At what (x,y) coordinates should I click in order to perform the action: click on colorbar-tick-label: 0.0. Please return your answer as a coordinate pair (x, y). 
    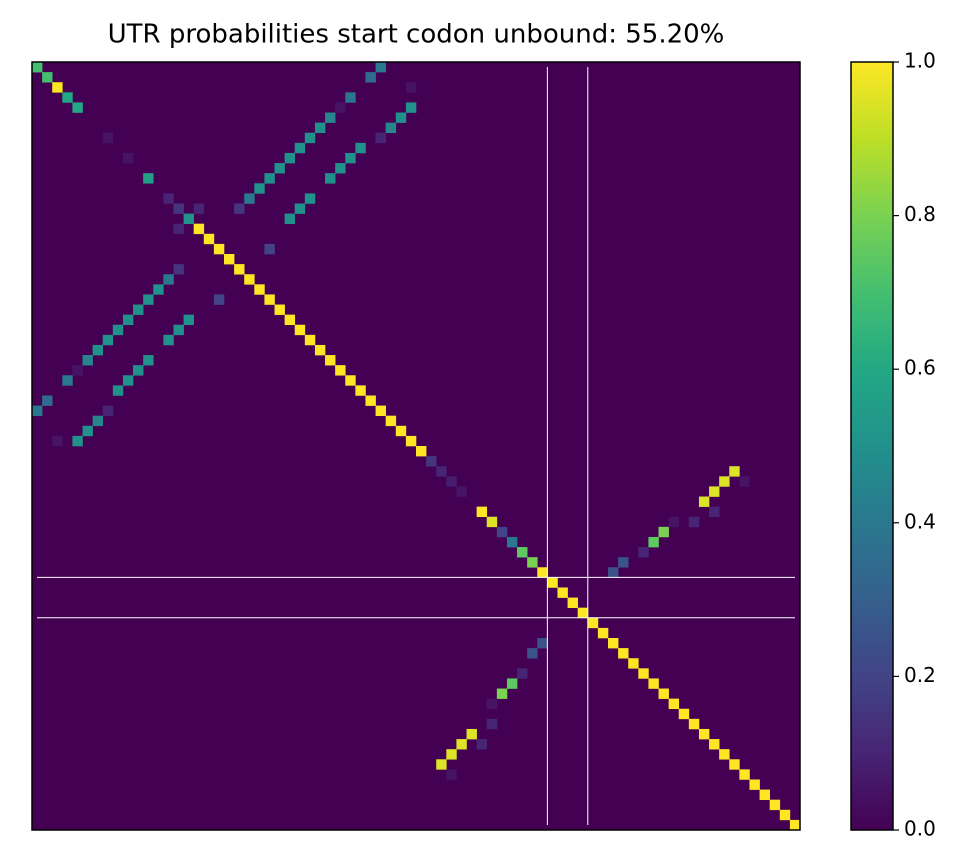
    Looking at the image, I should click on (920, 829).